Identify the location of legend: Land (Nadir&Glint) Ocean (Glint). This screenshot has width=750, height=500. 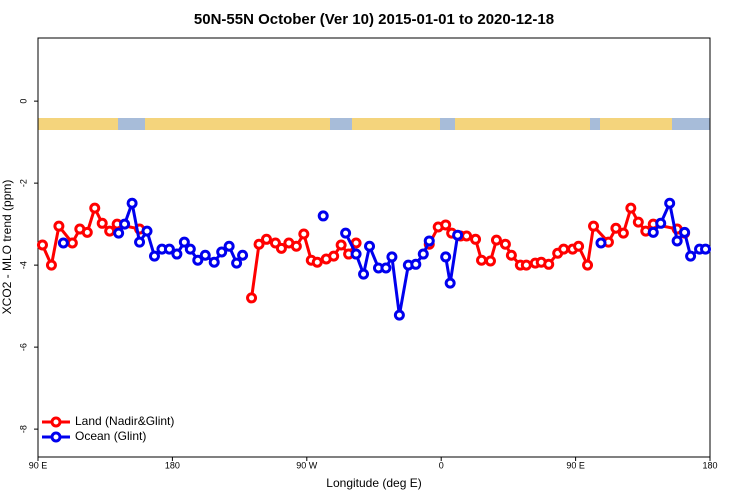
(108, 428).